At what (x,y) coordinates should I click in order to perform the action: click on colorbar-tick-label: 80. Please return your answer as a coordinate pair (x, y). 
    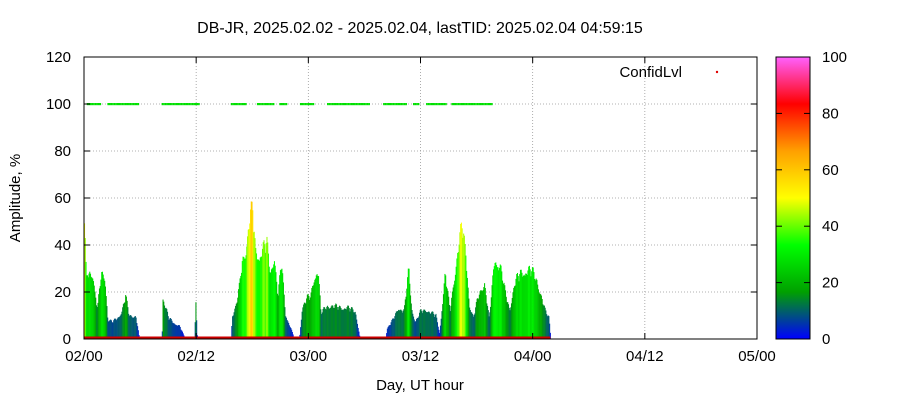
    Looking at the image, I should click on (830, 113).